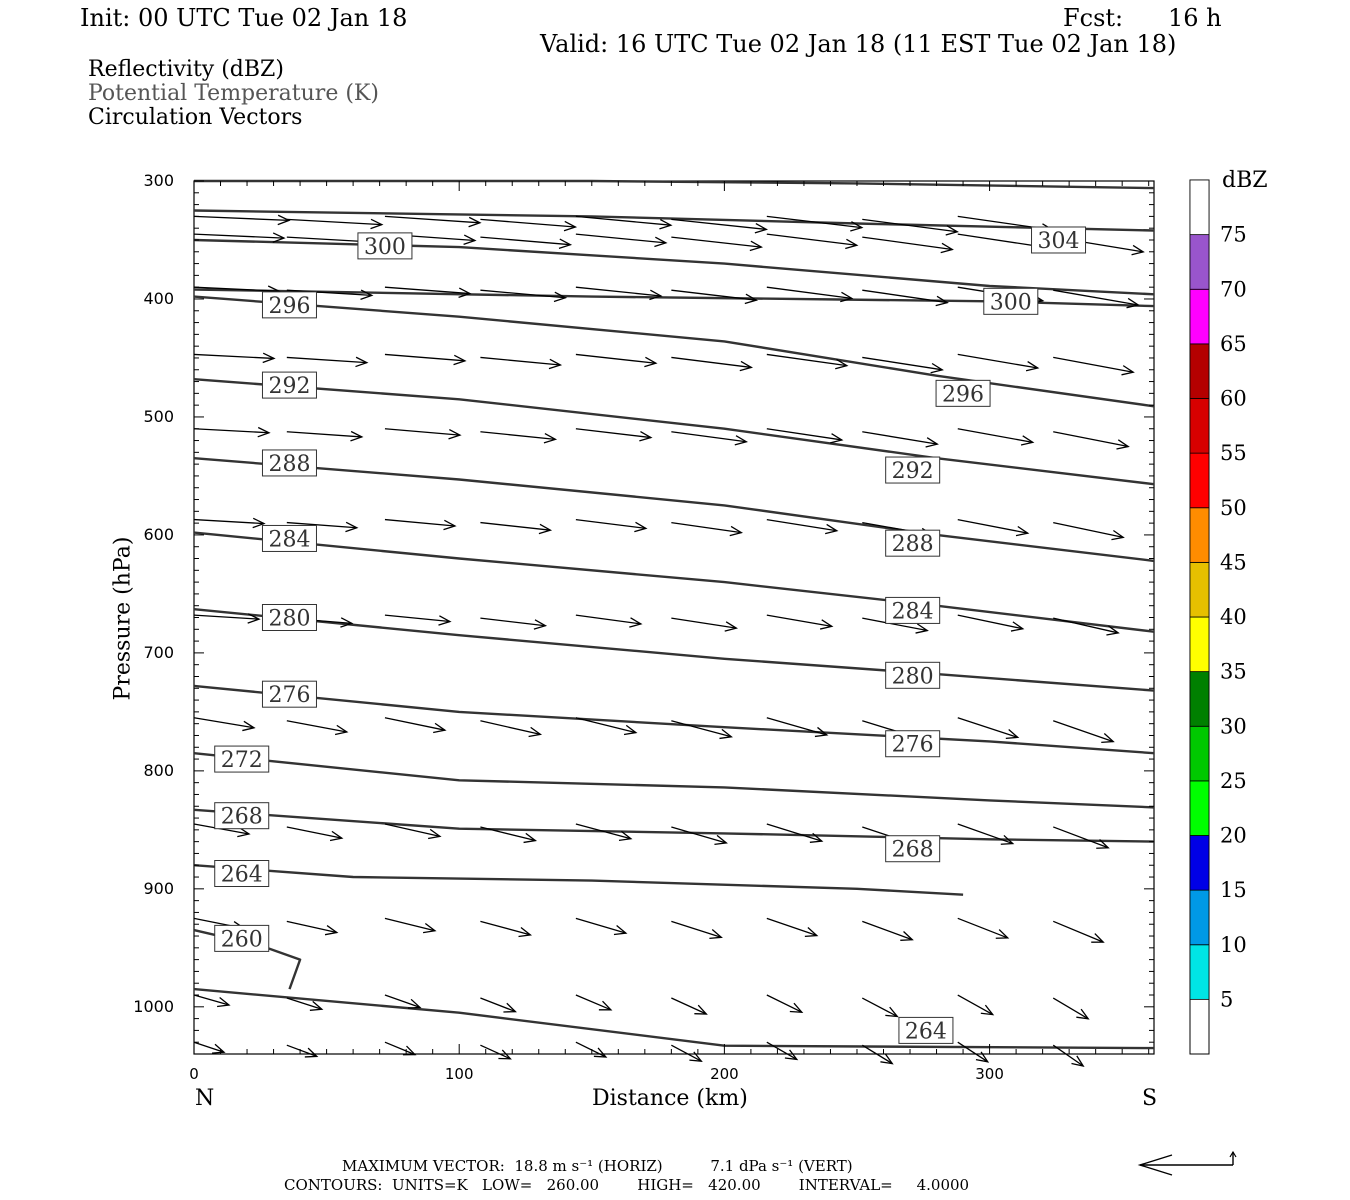 Image resolution: width=1350 pixels, height=1200 pixels. What do you see at coordinates (1233, 453) in the screenshot?
I see `colorbar-label: 55` at bounding box center [1233, 453].